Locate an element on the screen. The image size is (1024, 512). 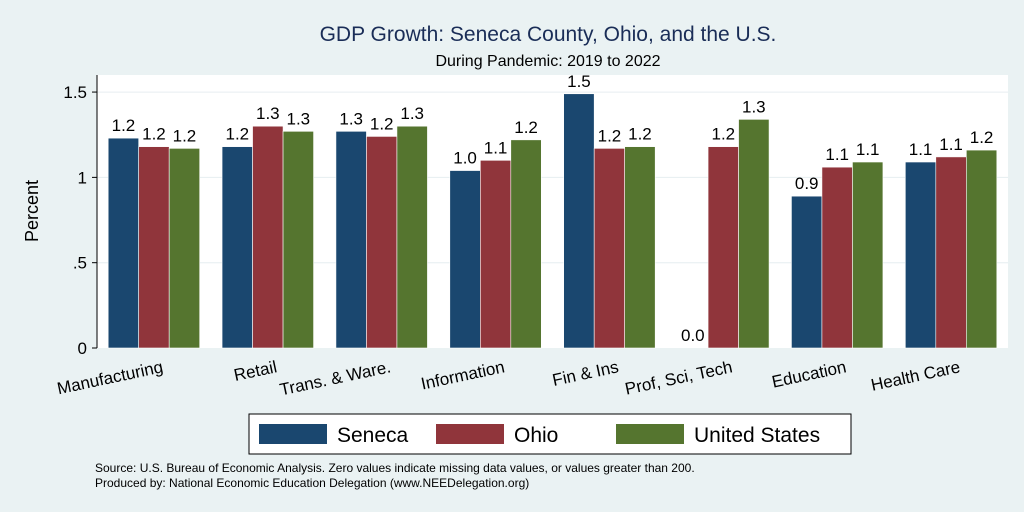
y-tick-label: 1.5 is located at coordinates (75, 92).